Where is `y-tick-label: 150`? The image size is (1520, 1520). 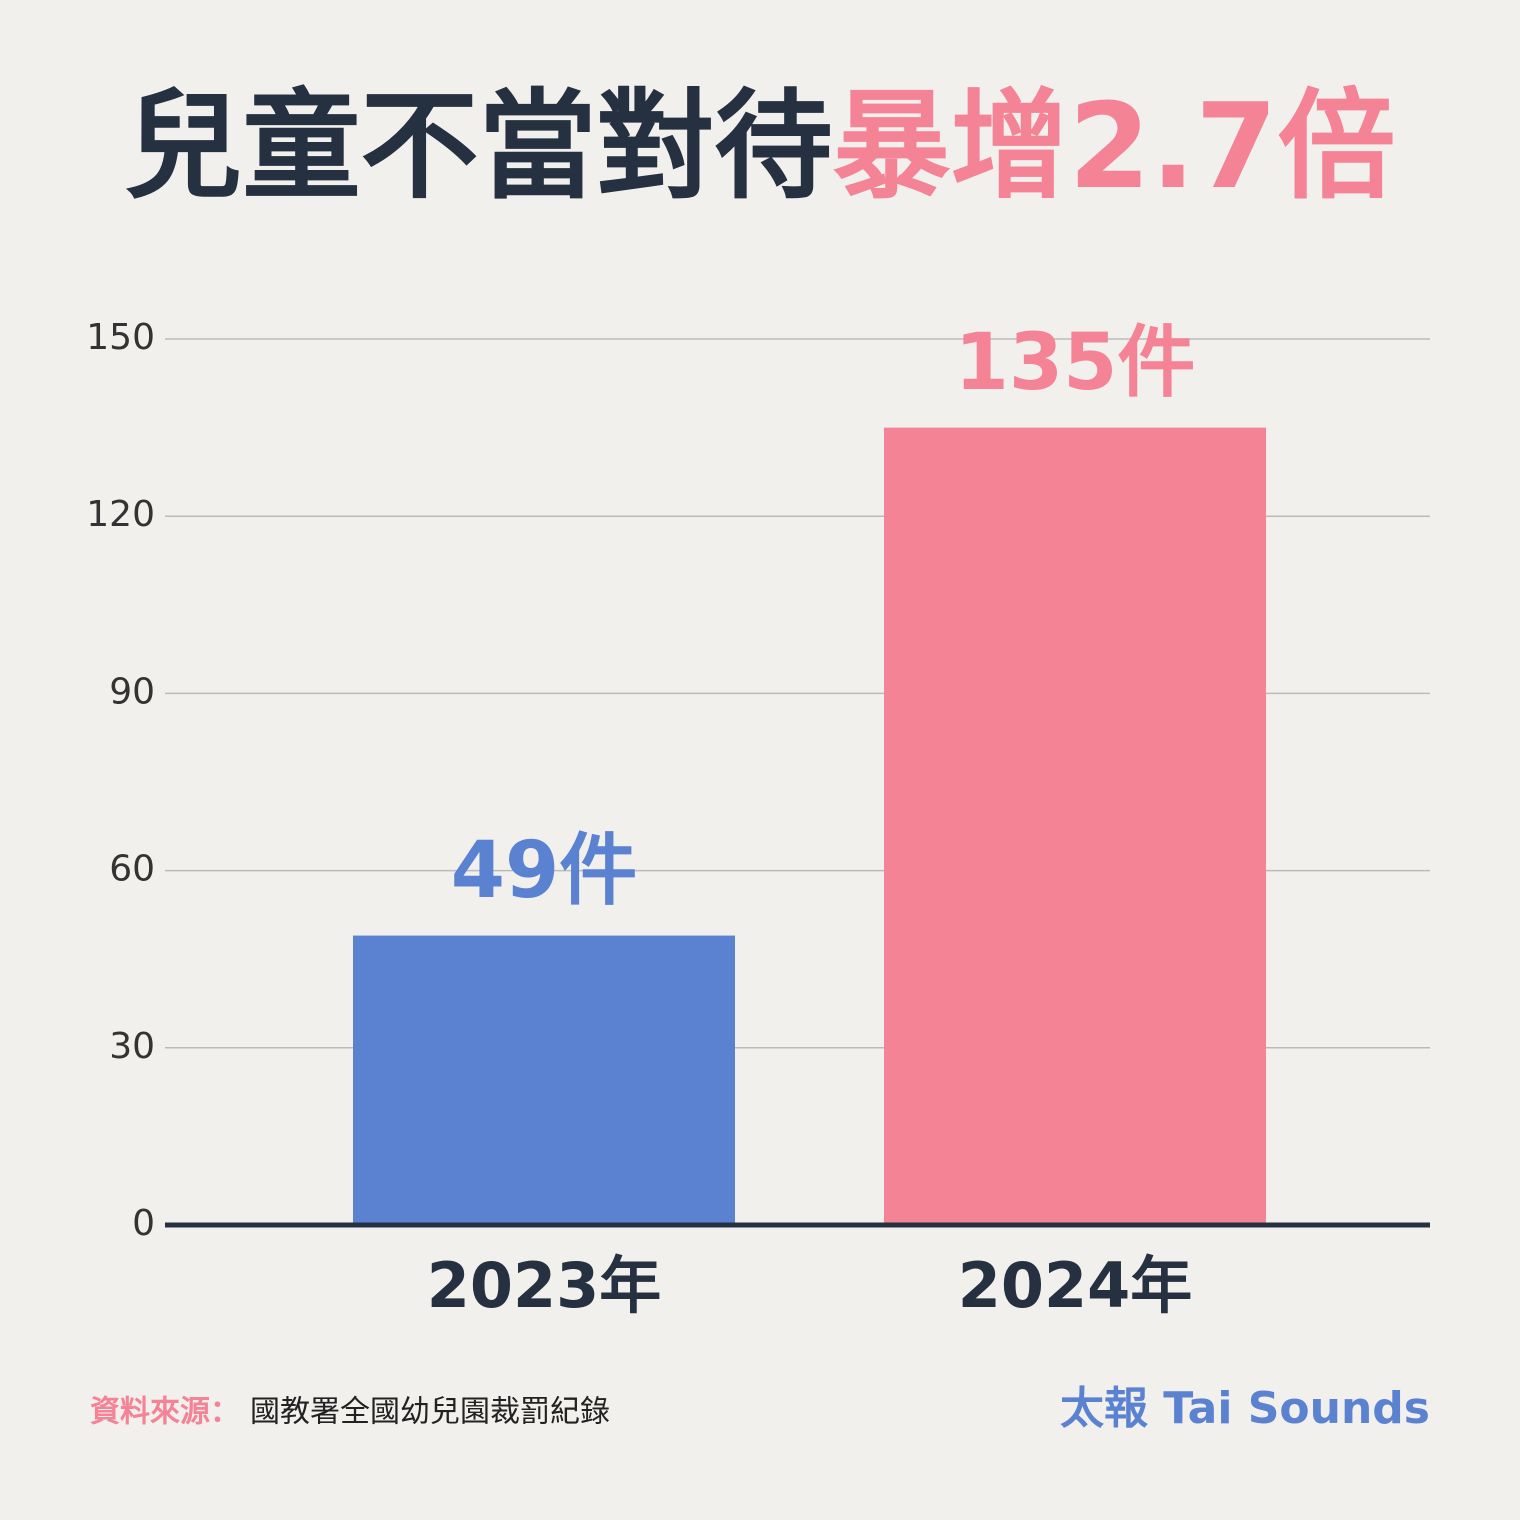
y-tick-label: 150 is located at coordinates (120, 337).